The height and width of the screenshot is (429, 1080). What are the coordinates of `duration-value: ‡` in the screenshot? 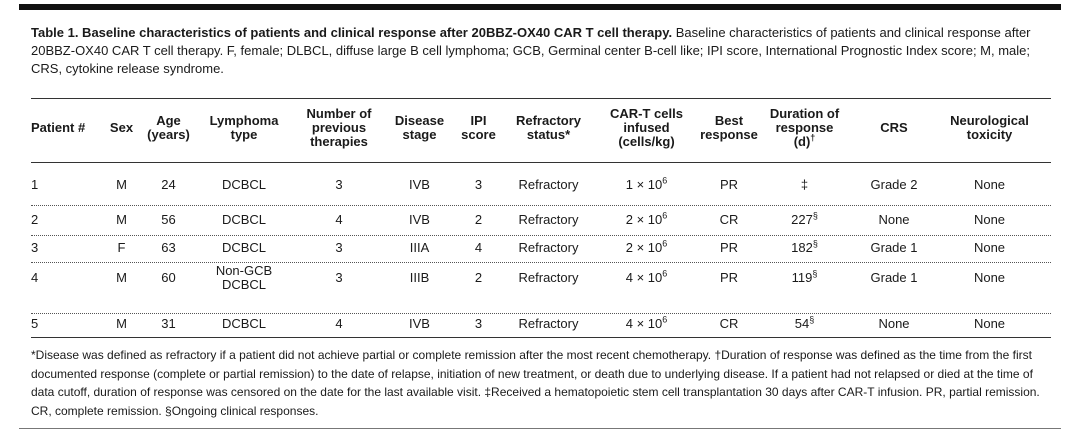 It's located at (804, 184).